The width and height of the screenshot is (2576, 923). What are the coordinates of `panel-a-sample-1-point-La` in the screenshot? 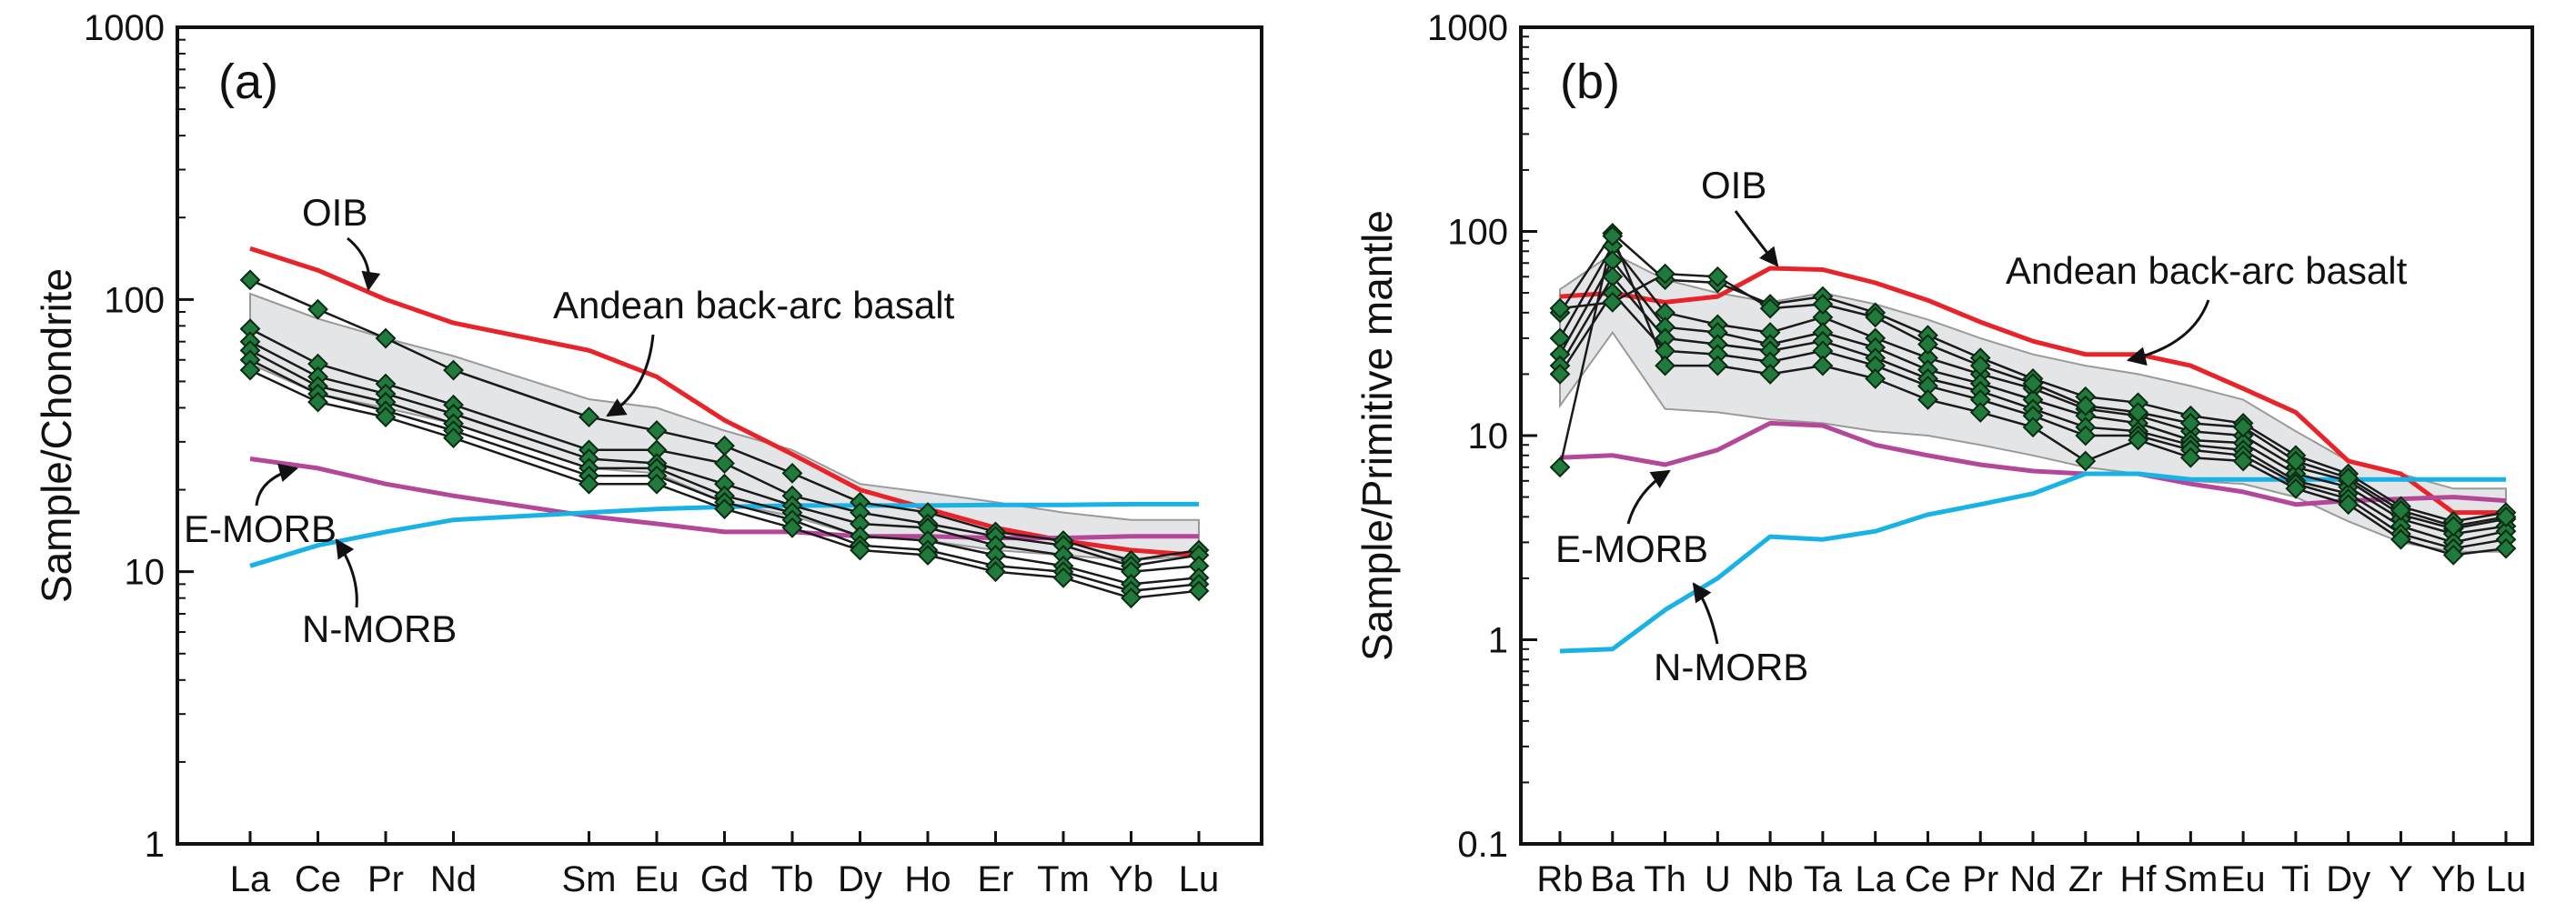 It's located at (250, 280).